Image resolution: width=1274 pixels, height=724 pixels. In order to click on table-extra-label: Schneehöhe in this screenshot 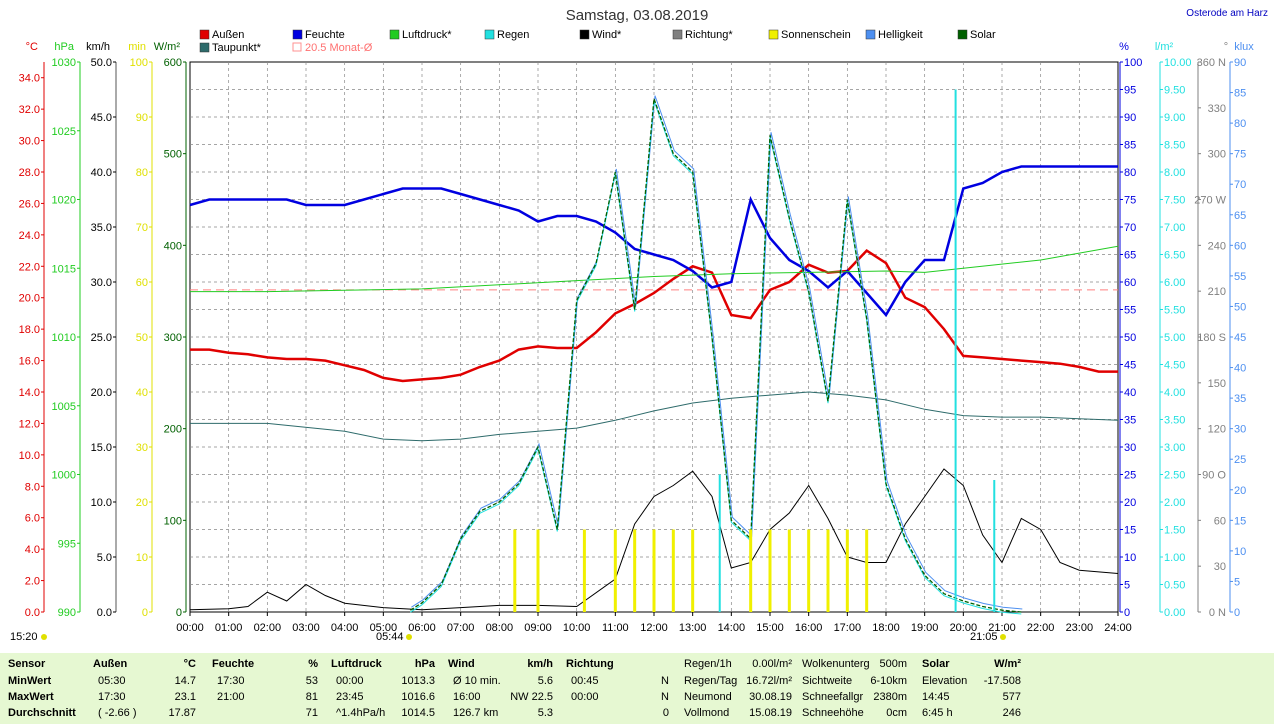, I will do `click(833, 713)`.